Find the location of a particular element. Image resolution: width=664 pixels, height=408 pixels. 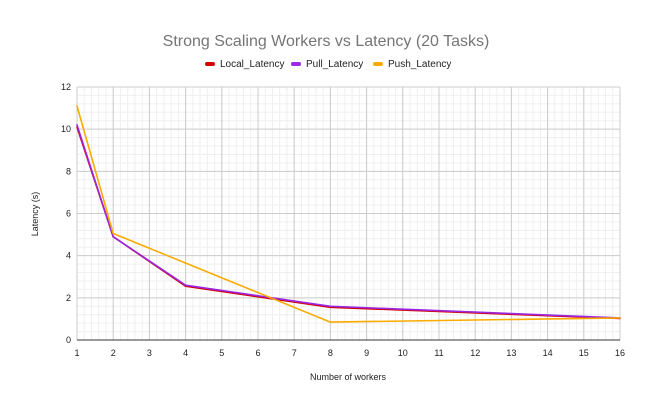

y-axis-label: Latency (s) is located at coordinates (35, 214).